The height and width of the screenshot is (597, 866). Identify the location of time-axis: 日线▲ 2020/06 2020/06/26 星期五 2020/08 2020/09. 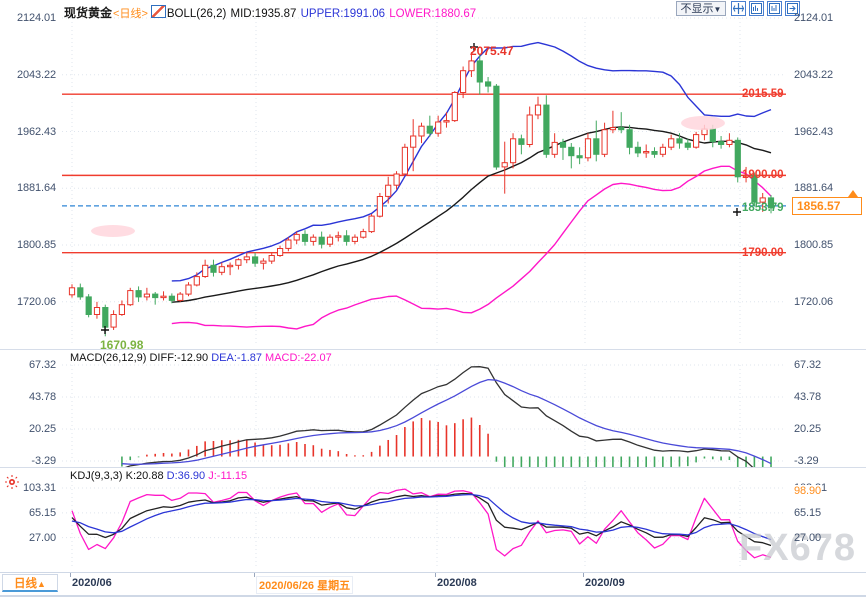
(433, 584).